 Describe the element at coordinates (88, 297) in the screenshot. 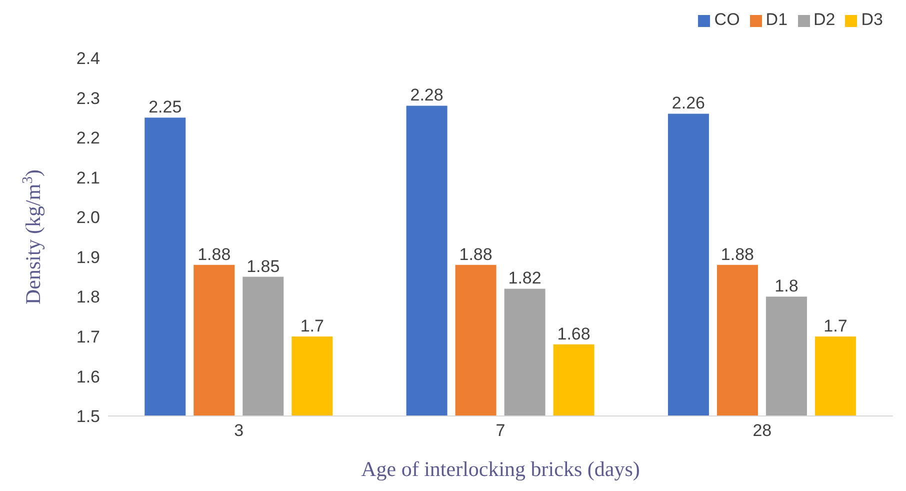

I see `y-tick-label: 1.8` at that location.